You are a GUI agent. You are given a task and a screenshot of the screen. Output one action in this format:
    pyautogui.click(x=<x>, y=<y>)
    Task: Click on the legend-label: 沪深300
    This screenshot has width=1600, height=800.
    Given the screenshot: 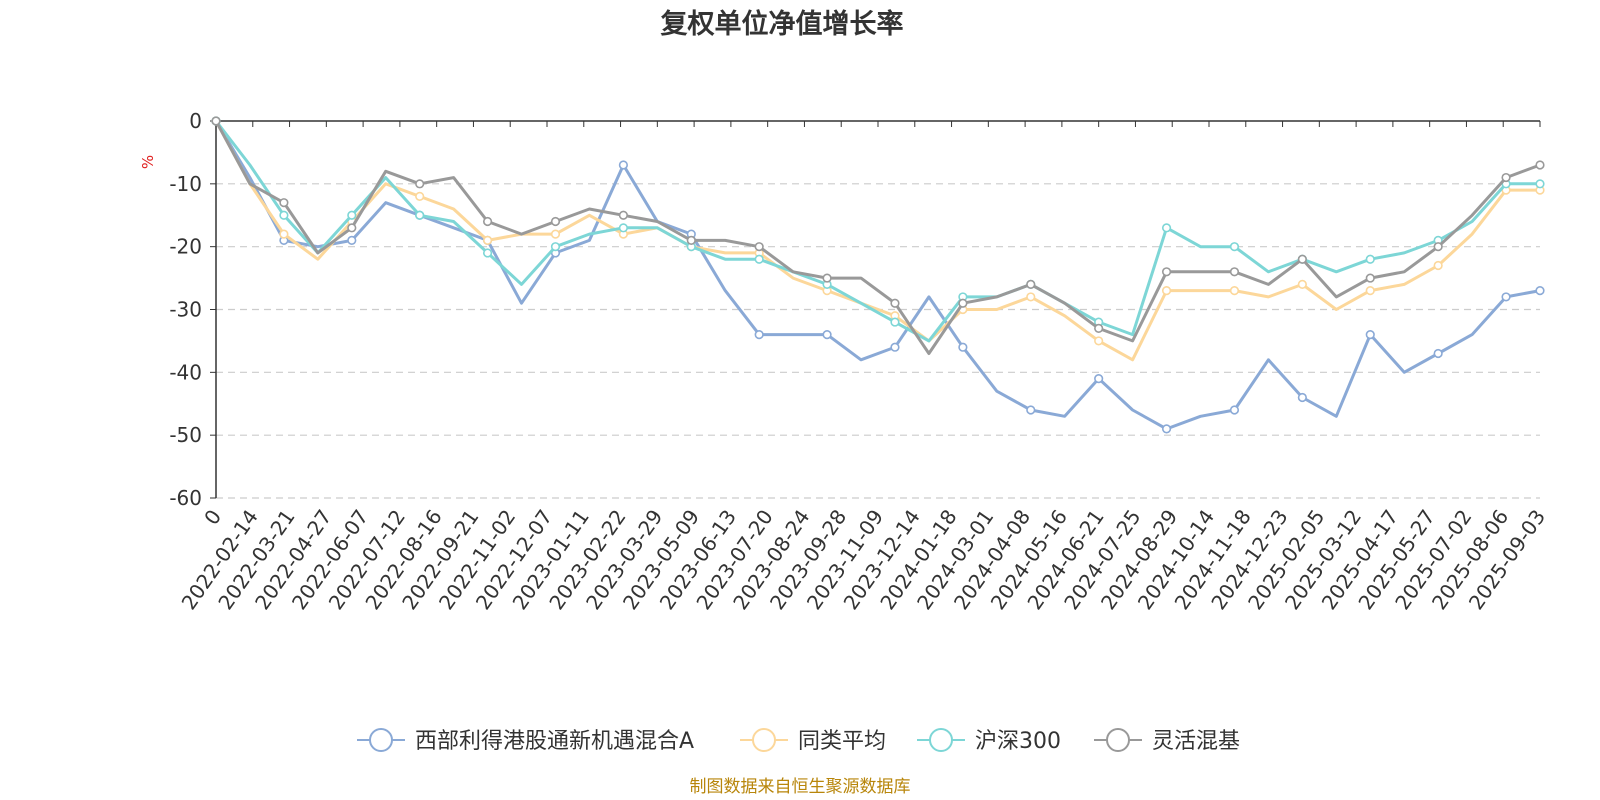 What is the action you would take?
    pyautogui.click(x=1018, y=741)
    